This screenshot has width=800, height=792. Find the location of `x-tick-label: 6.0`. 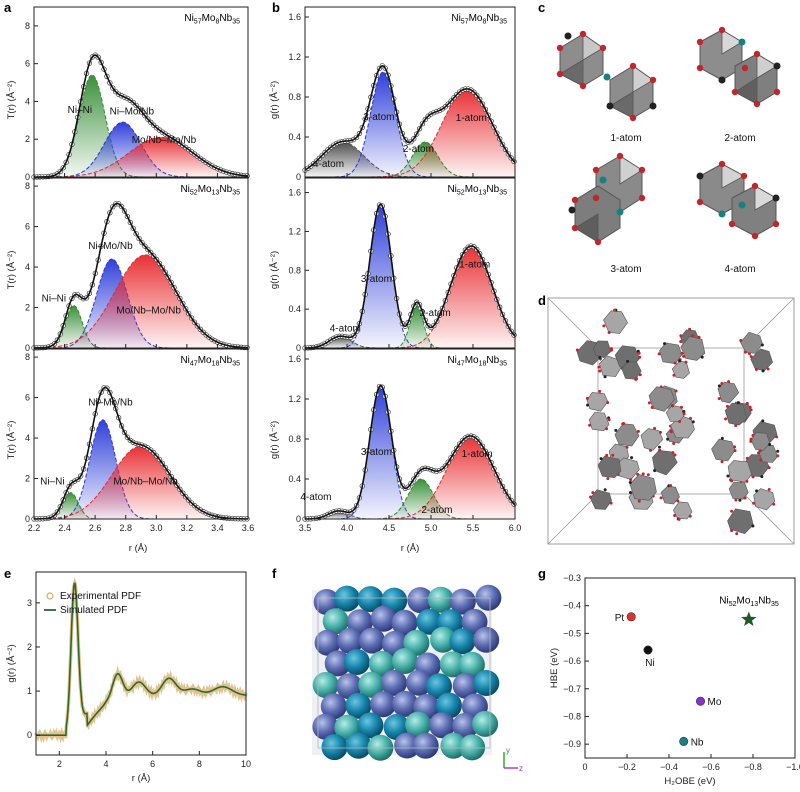

x-tick-label: 6.0 is located at coordinates (515, 528).